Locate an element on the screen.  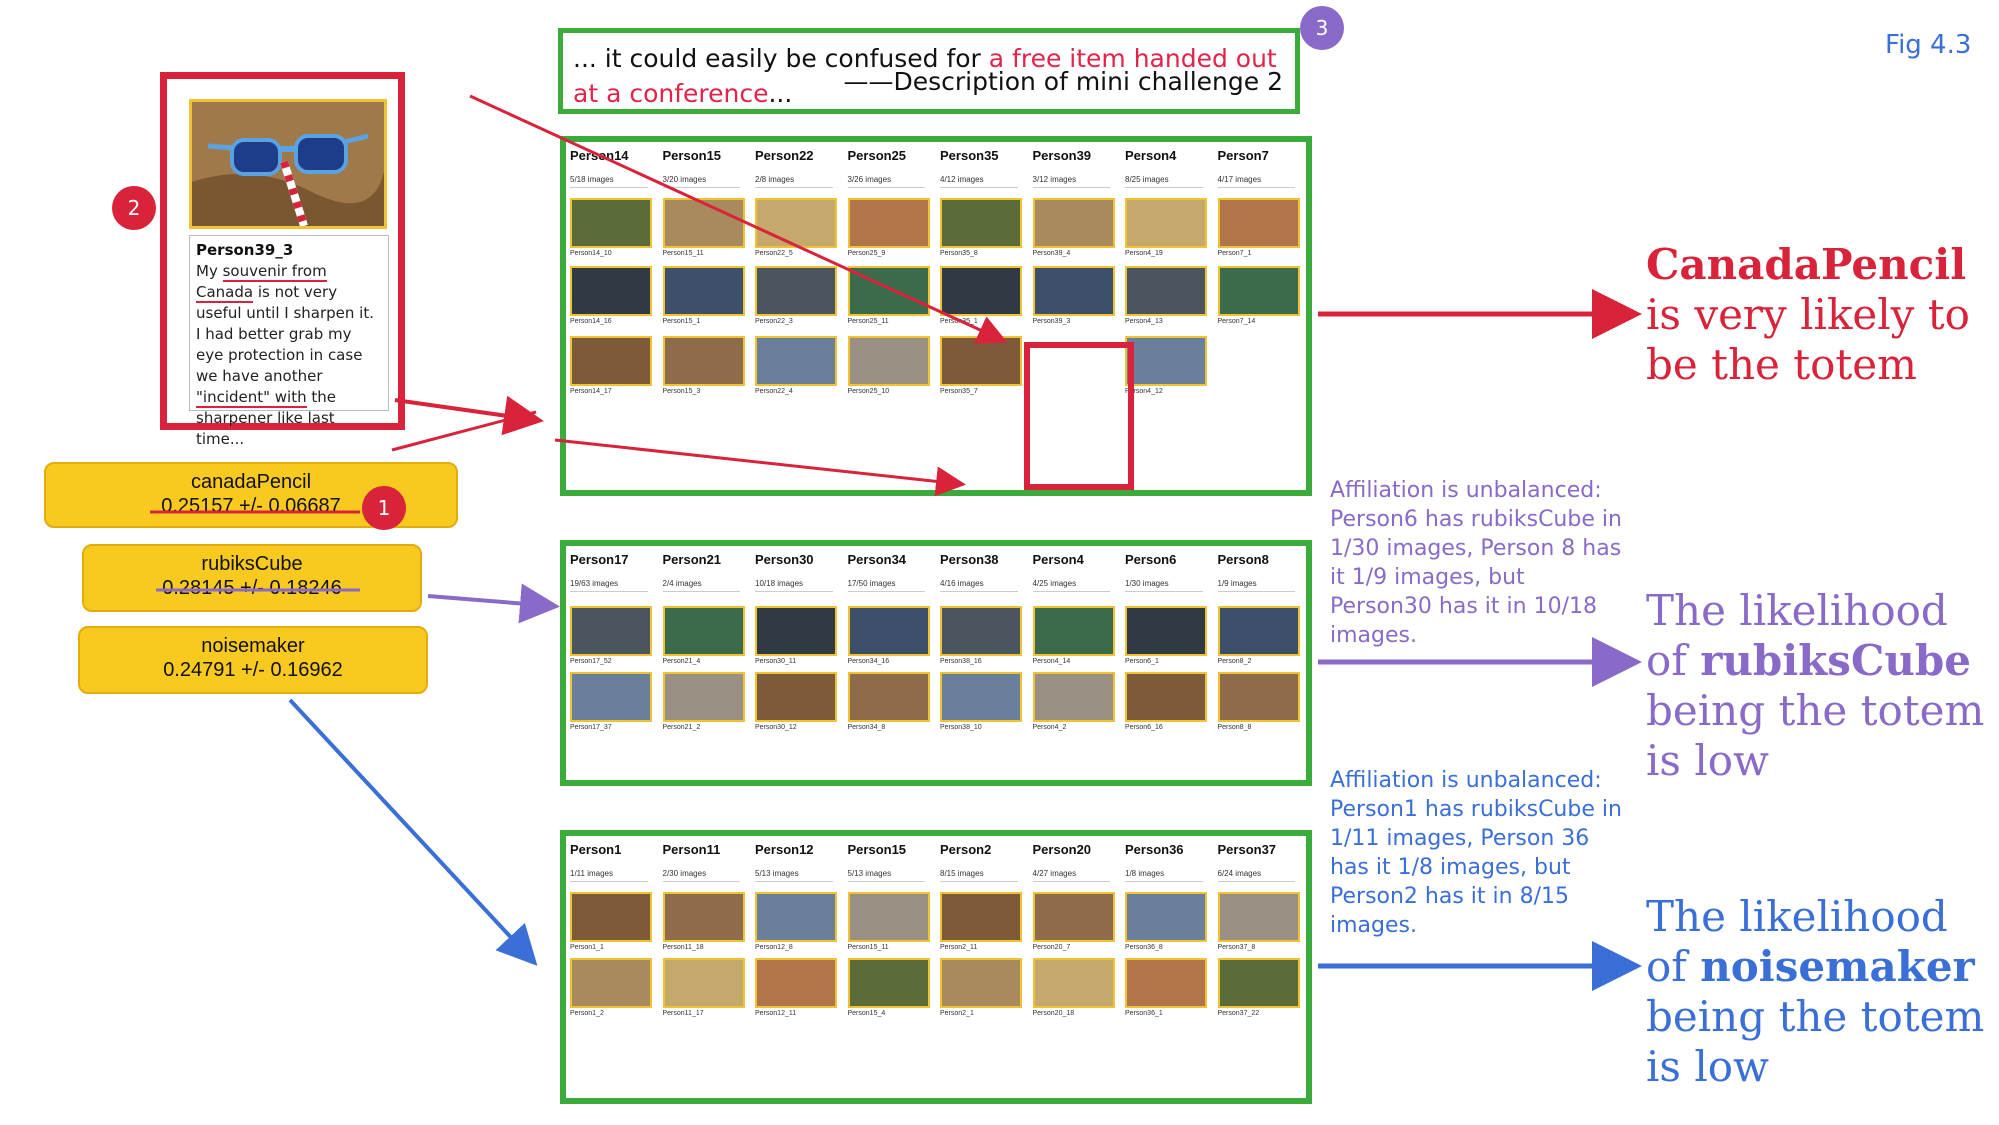
arrow-rubiks-to-panel is located at coordinates (493, 603).